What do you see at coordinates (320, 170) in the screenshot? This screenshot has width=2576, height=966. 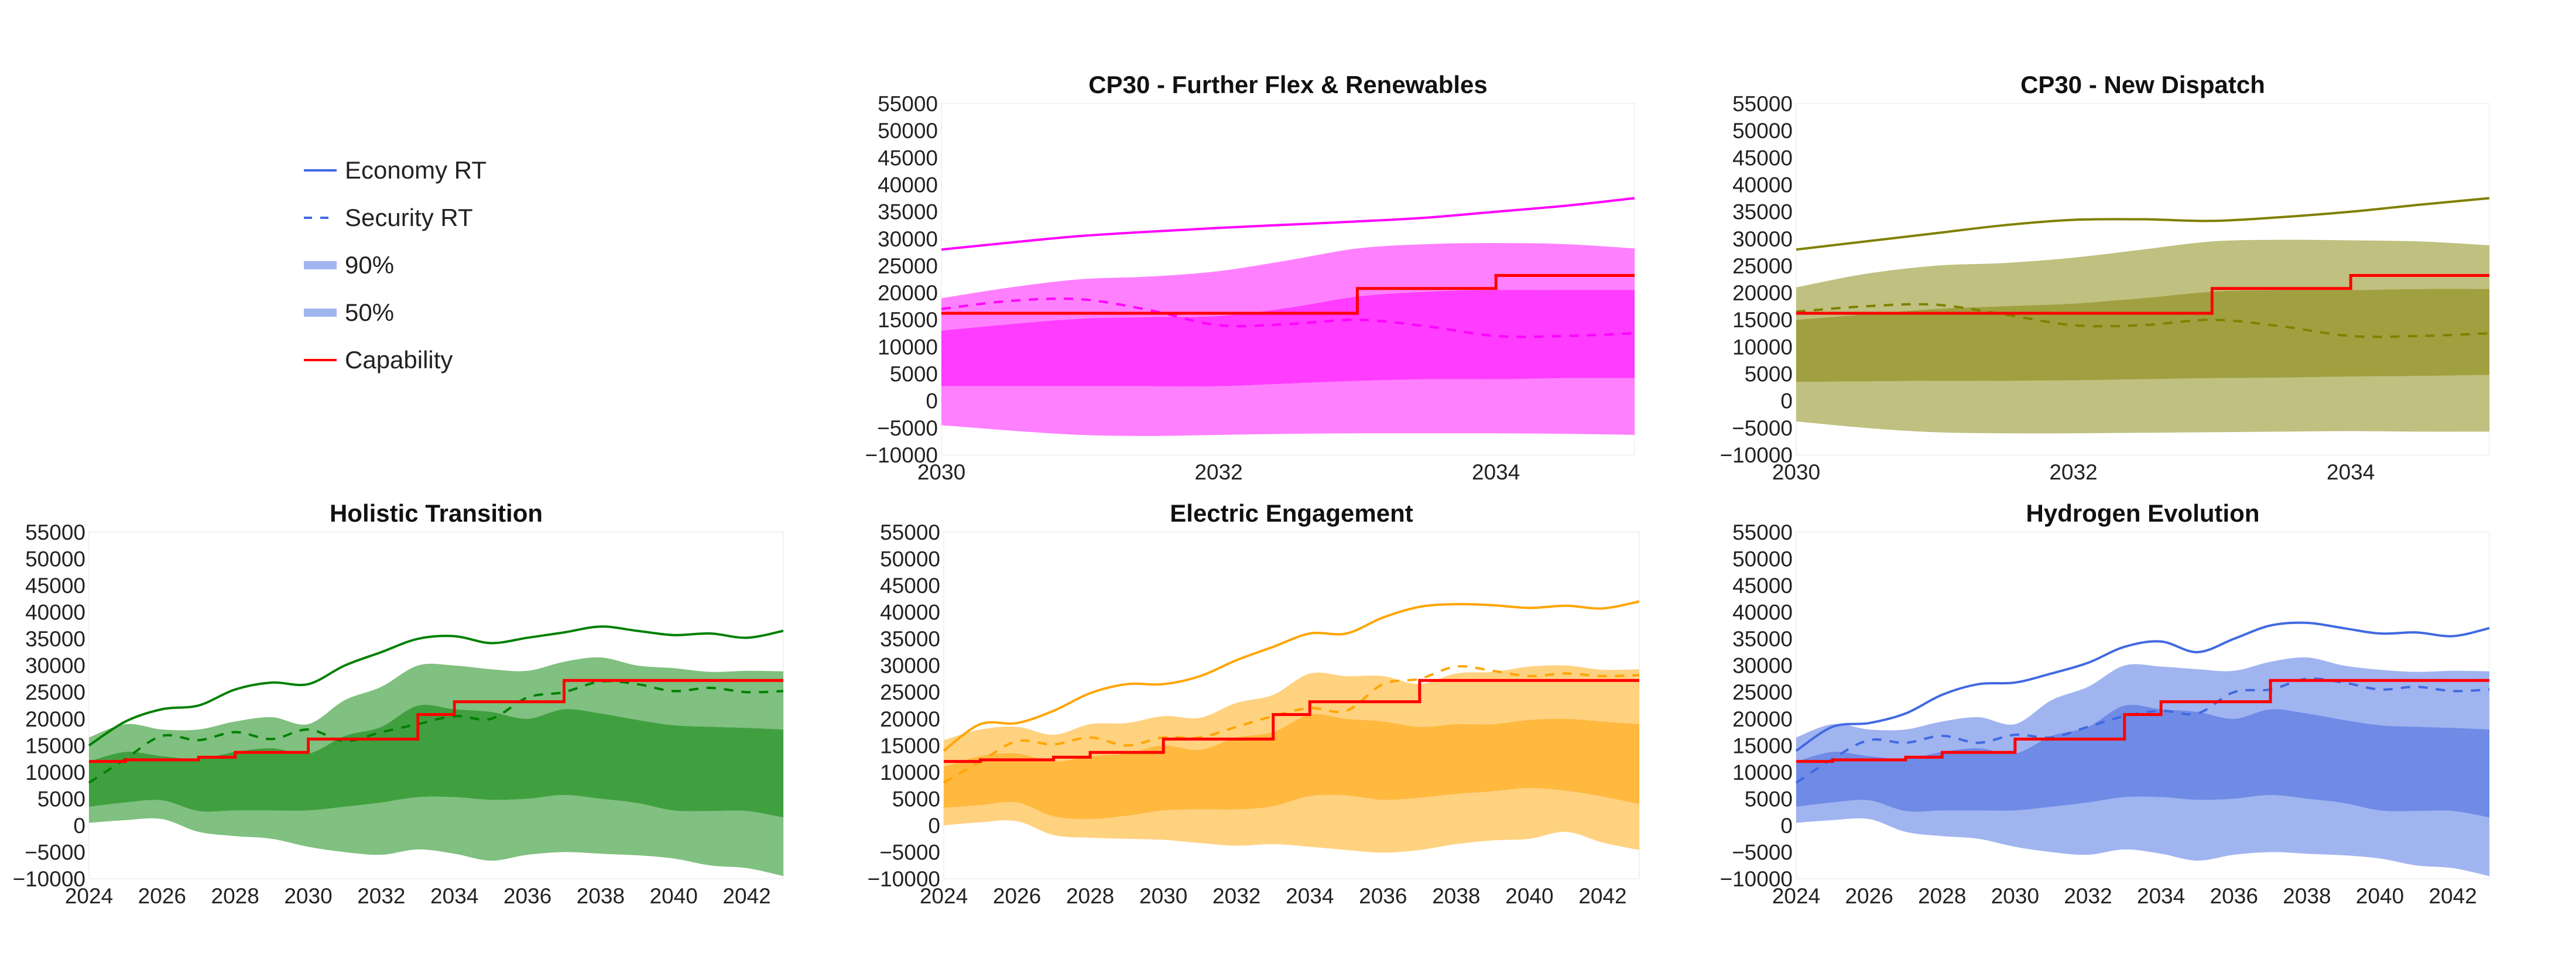 I see `solid-line-icon` at bounding box center [320, 170].